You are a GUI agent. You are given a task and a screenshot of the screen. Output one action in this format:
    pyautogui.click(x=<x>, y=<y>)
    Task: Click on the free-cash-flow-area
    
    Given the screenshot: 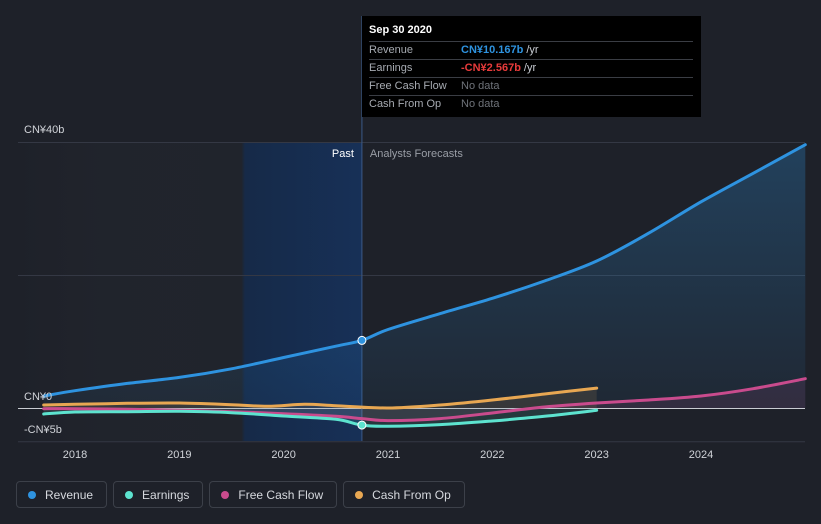 What is the action you would take?
    pyautogui.click(x=424, y=399)
    